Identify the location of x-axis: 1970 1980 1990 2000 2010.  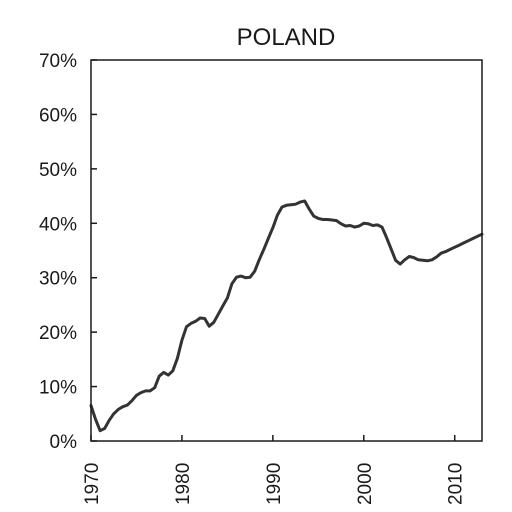
(274, 470).